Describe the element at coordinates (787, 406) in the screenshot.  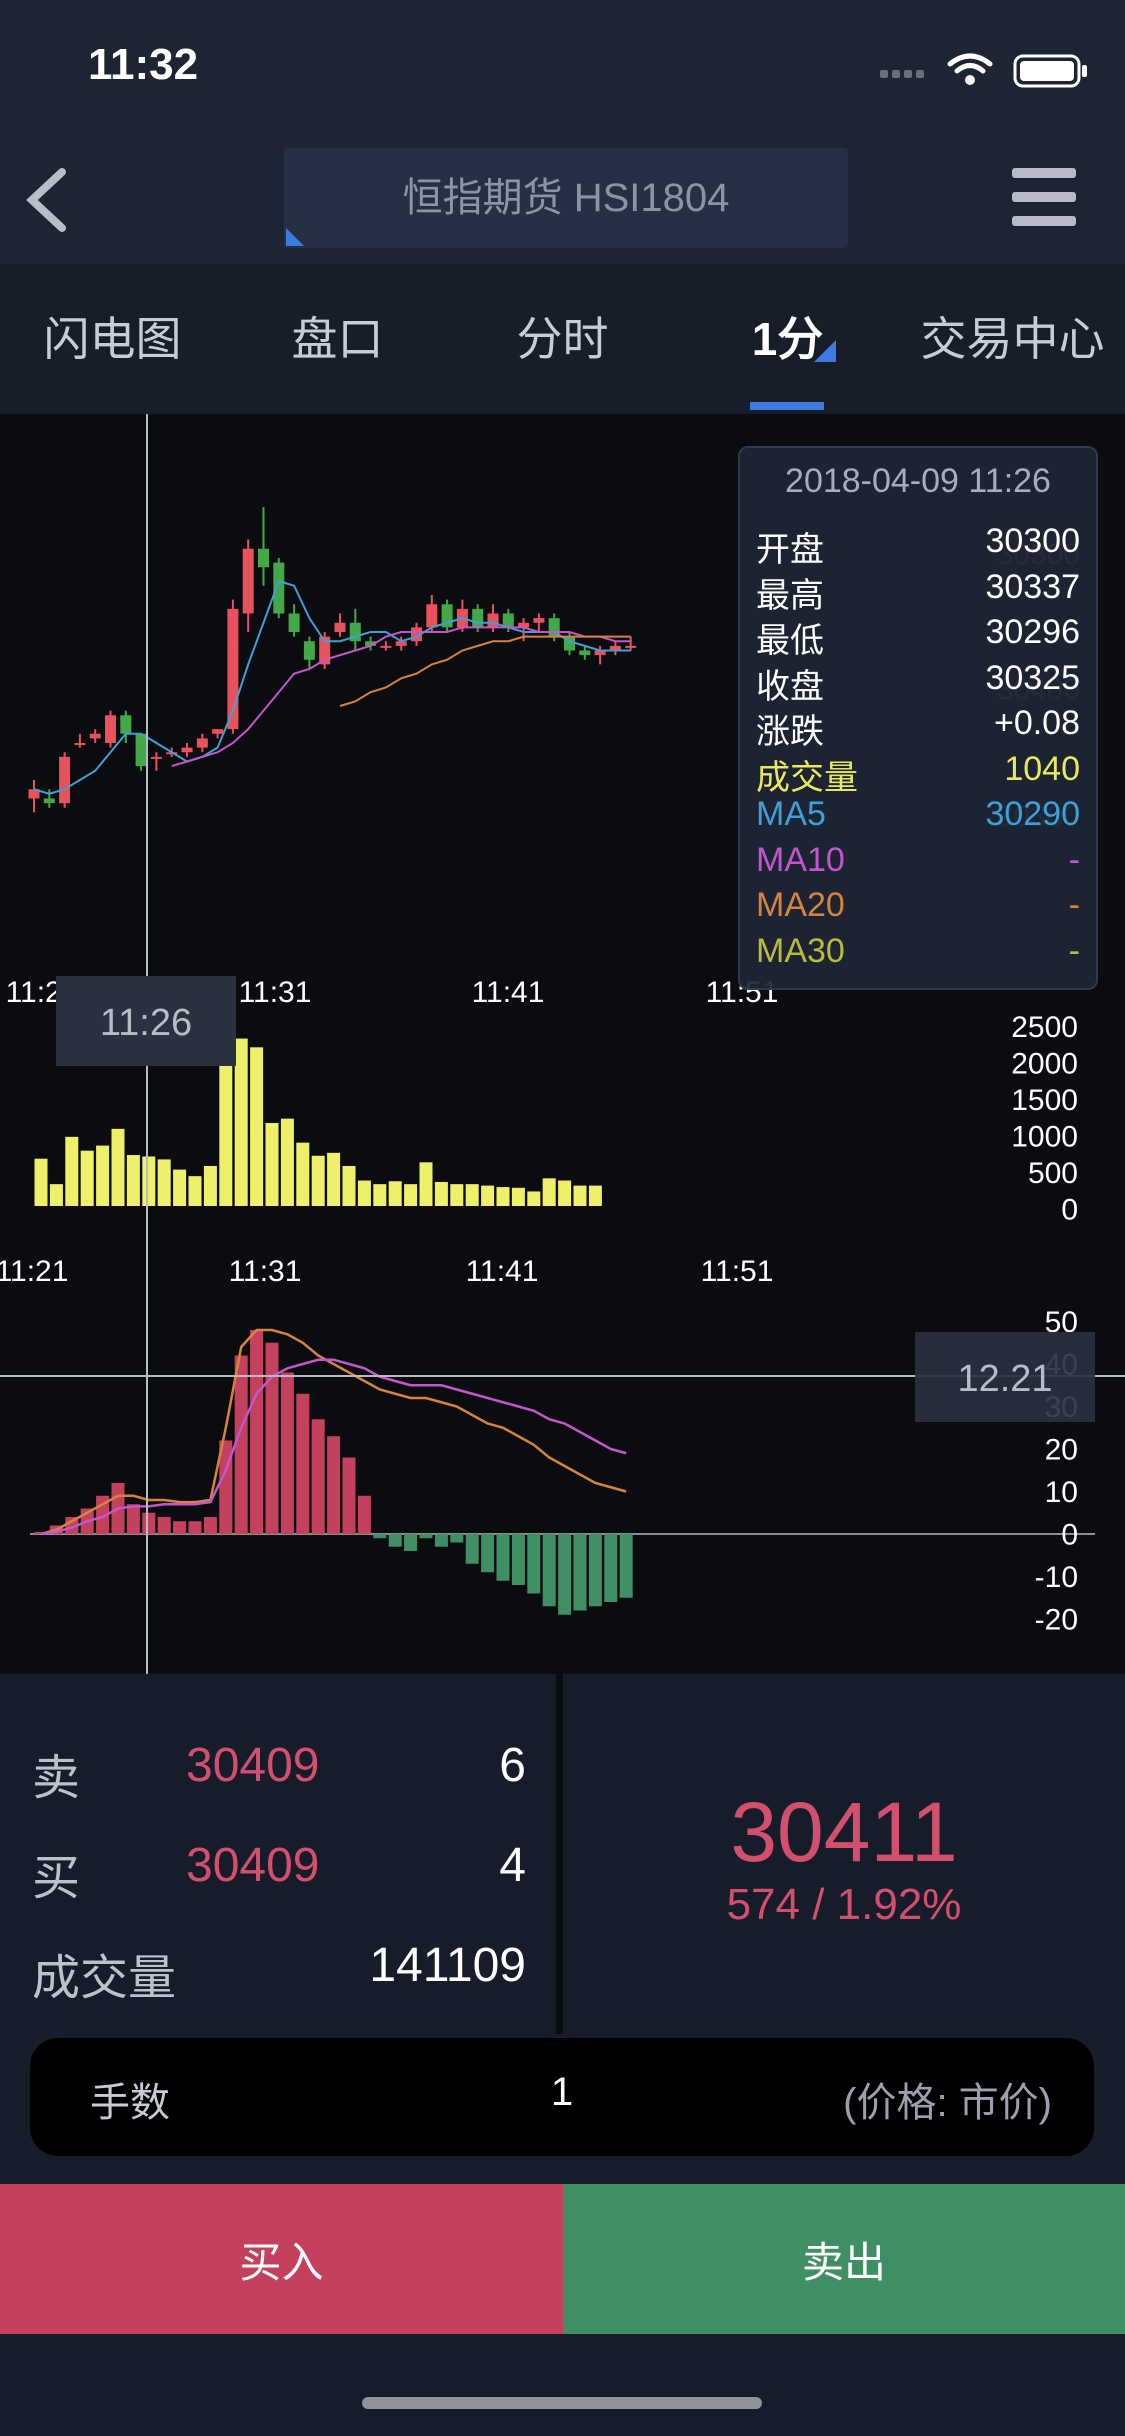
I see `active-tab-indicator` at that location.